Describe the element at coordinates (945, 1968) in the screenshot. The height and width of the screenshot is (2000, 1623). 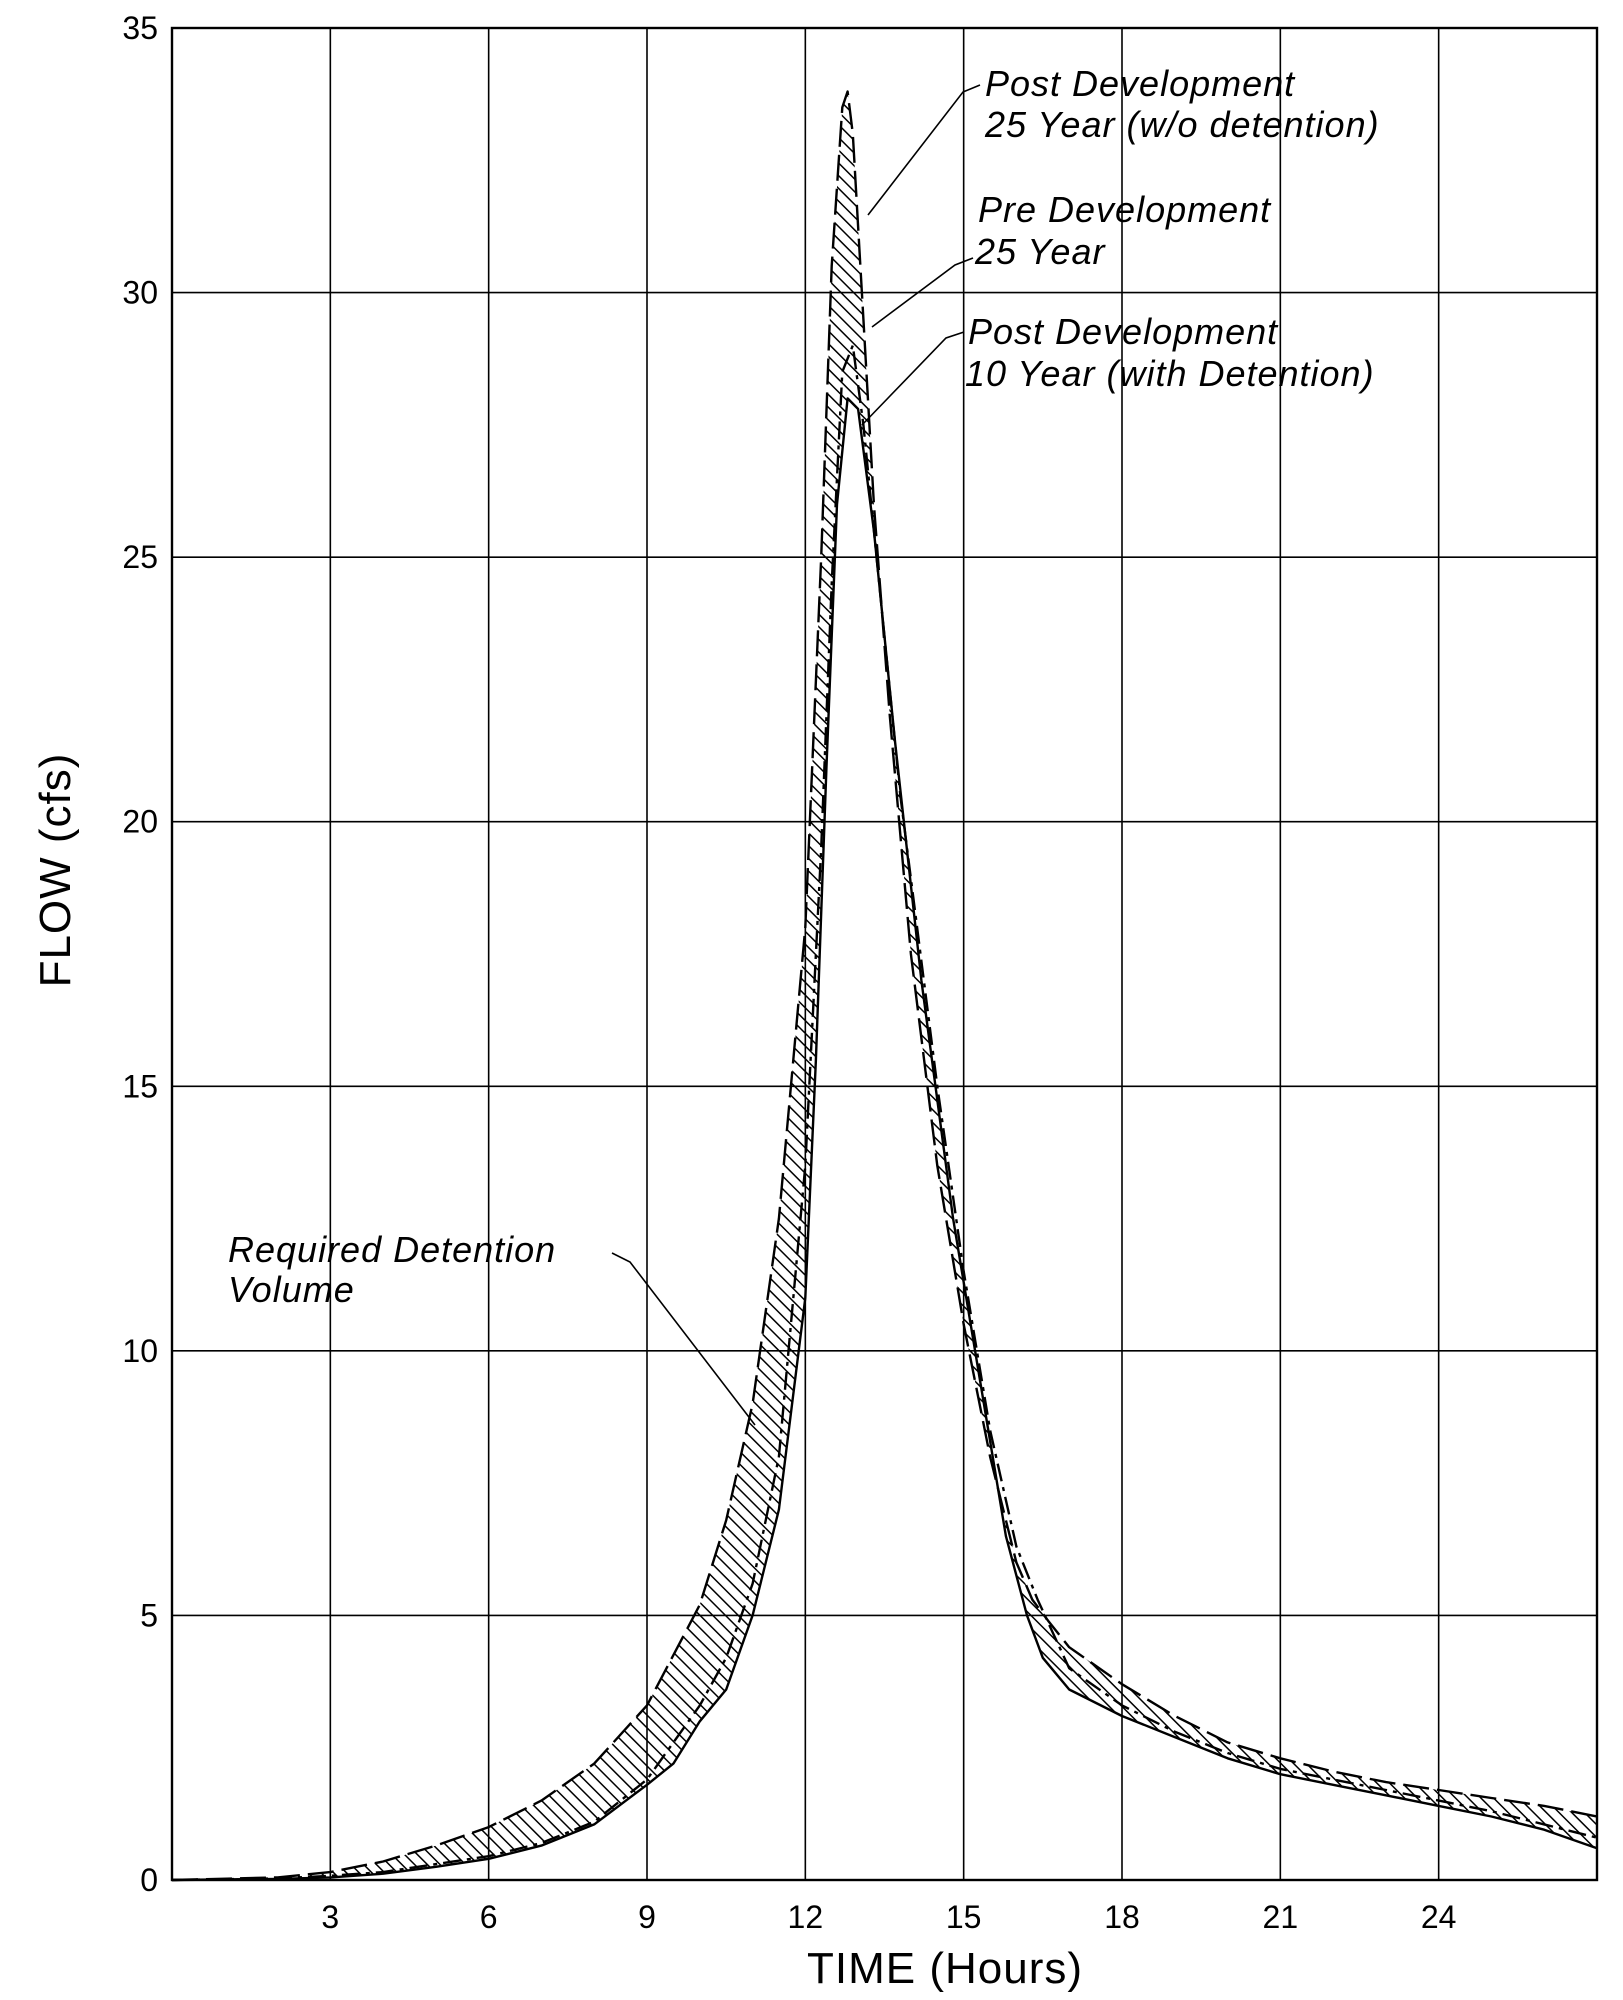
I see `x-axis-title: TIME (Hours)` at that location.